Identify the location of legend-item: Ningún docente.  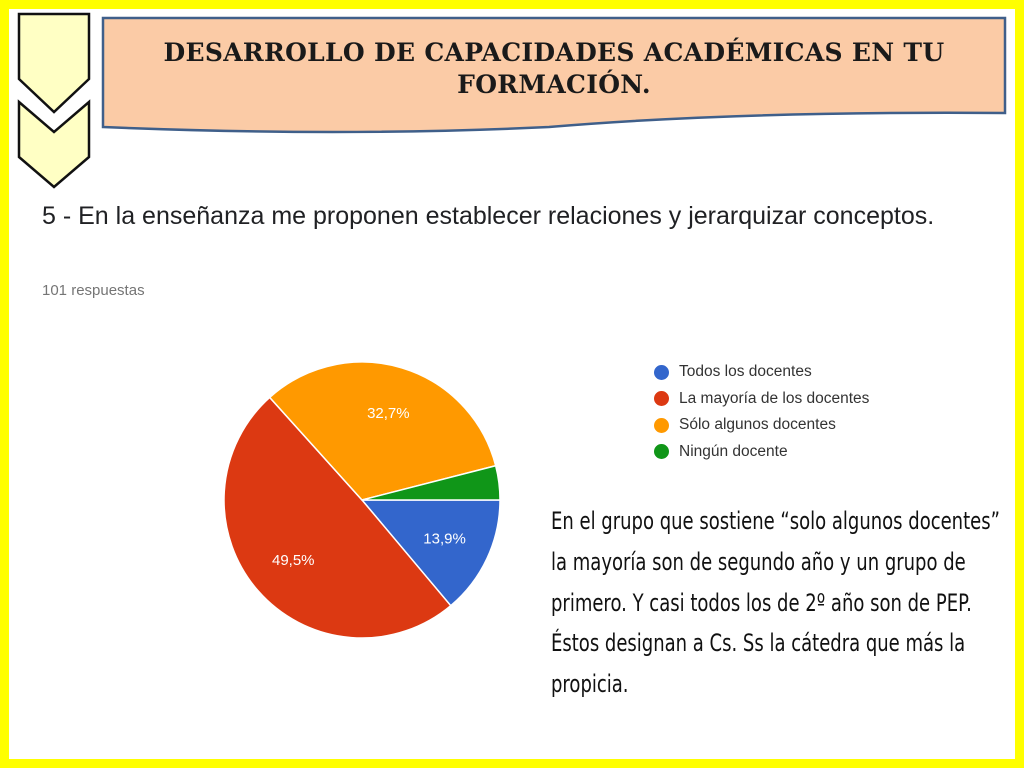
(761, 452).